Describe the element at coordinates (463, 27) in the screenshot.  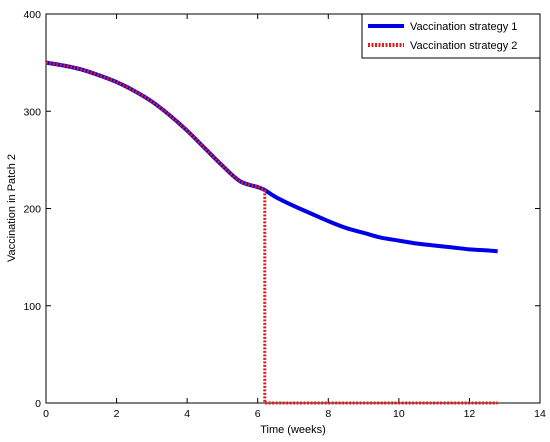
I see `legend-label-strategy-1: Vaccination strategy 1` at that location.